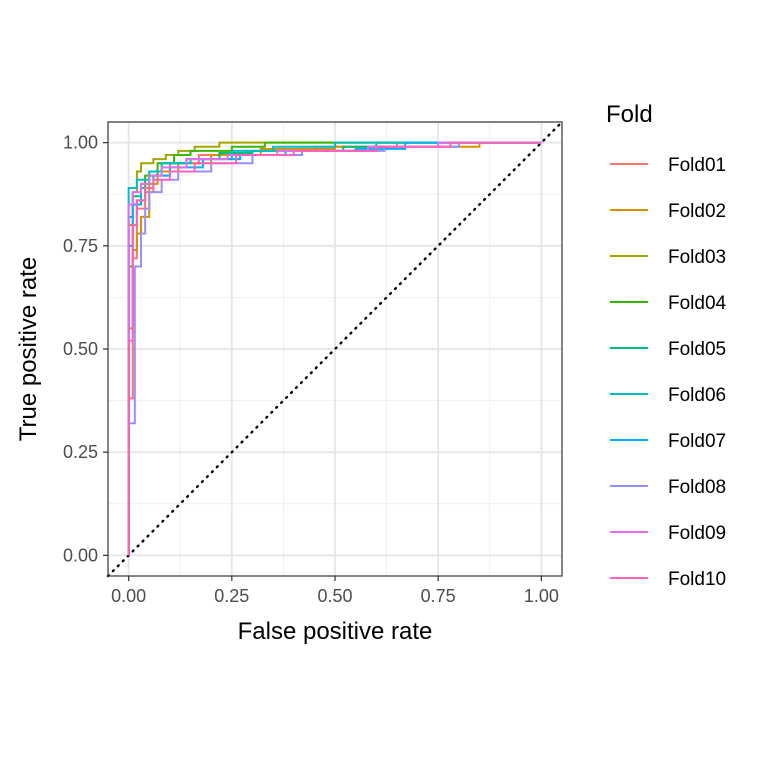  I want to click on legend-label-fold05: Fold05, so click(697, 349).